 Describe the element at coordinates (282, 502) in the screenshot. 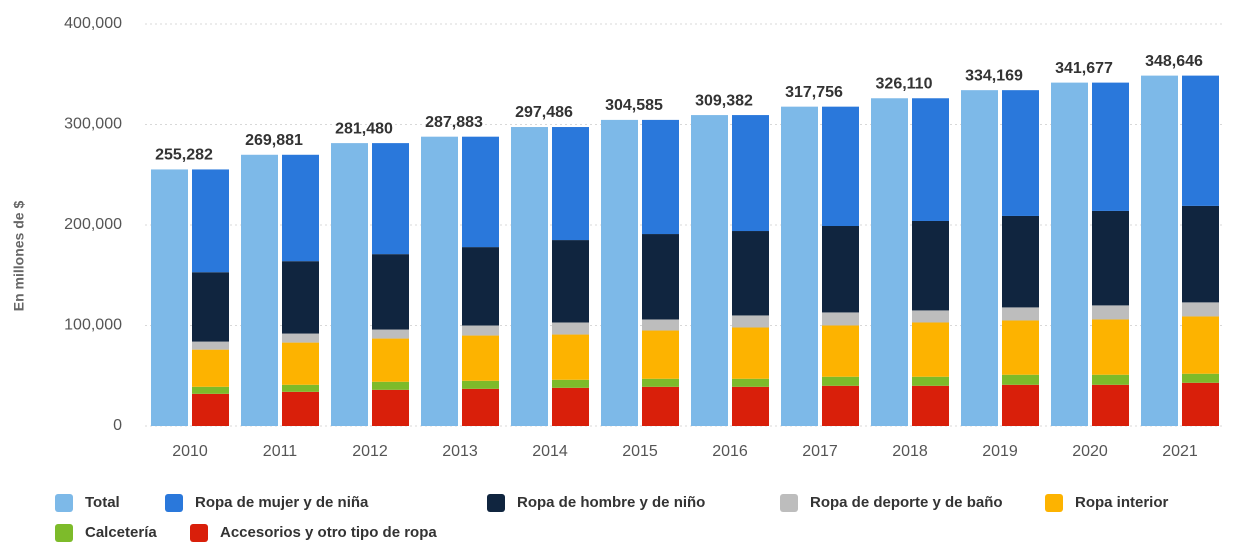

I see `legend-label: Ropa de mujer y de niña` at that location.